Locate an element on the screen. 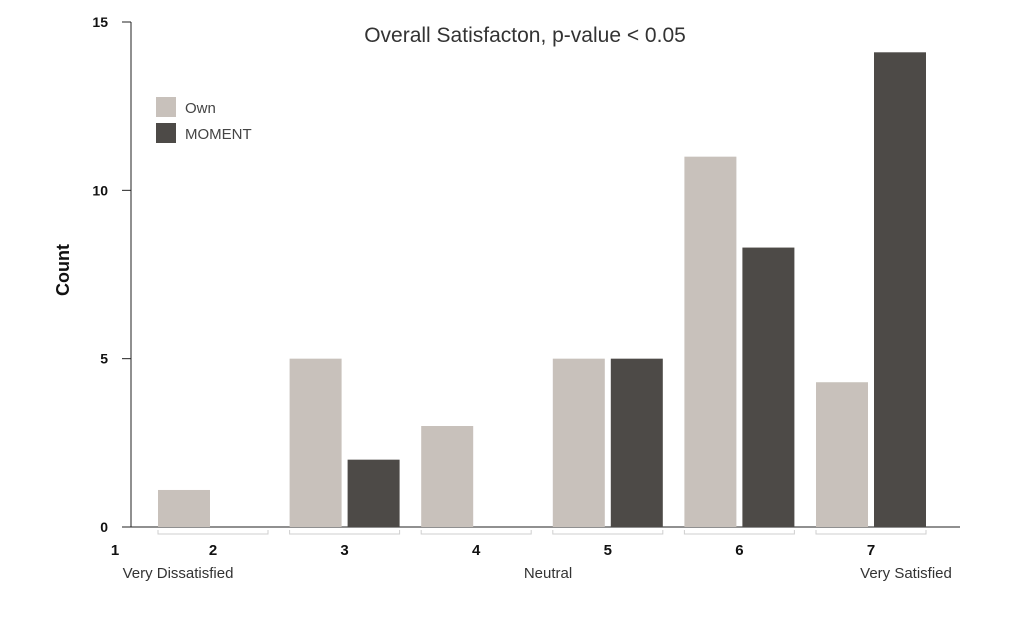 Image resolution: width=1024 pixels, height=621 pixels. x-tick-label-4: 4 is located at coordinates (476, 550).